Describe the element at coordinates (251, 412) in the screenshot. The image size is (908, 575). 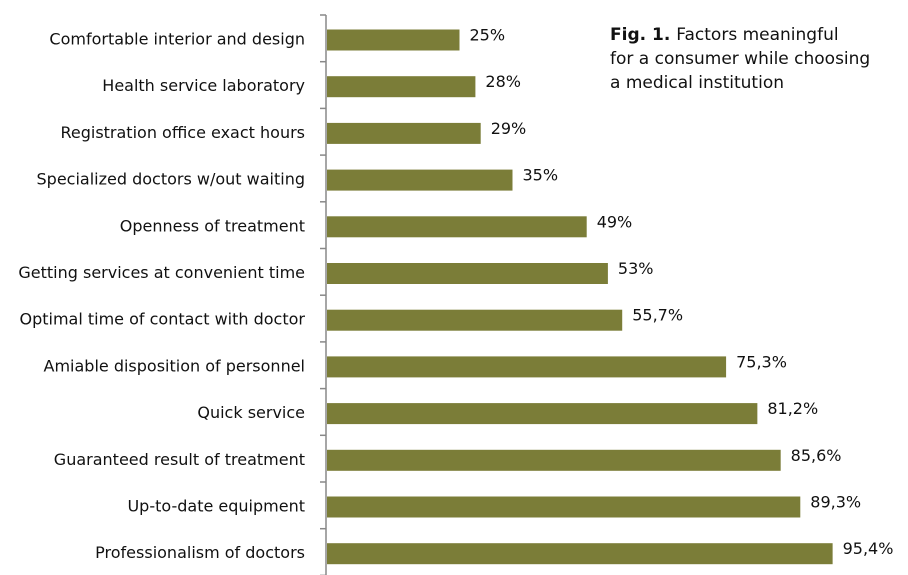
I see `category-label: Quick service` at that location.